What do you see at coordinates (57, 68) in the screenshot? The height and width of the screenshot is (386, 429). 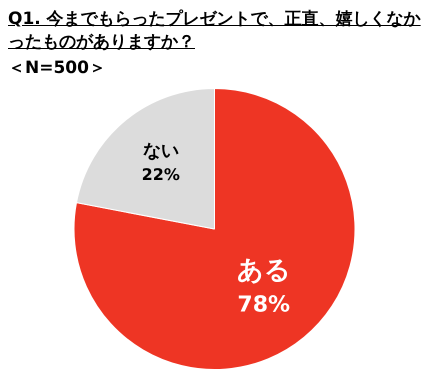 I see `chart-subtitle: ＜N=500＞` at bounding box center [57, 68].